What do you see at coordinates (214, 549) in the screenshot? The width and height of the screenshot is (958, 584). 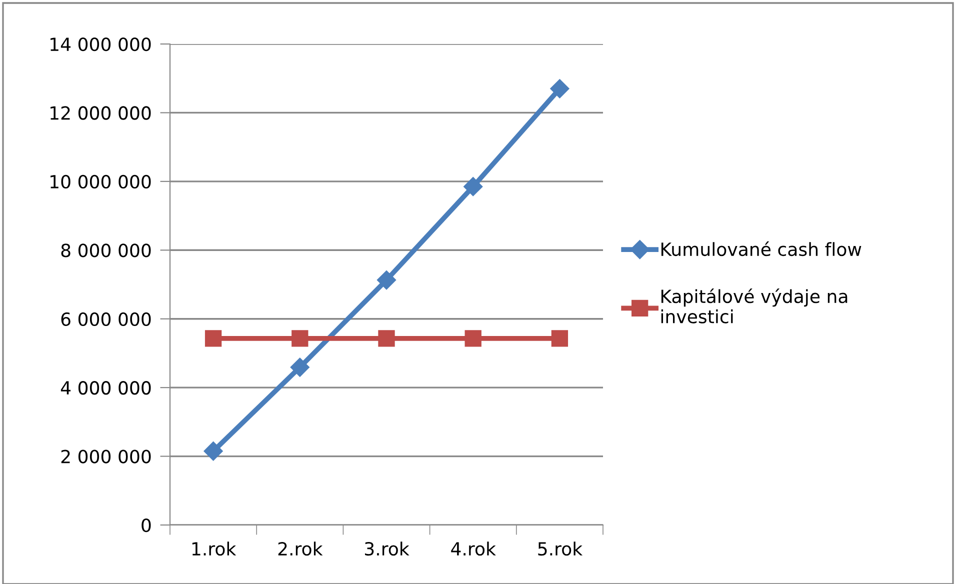 I see `x-tick-label: 1.rok` at bounding box center [214, 549].